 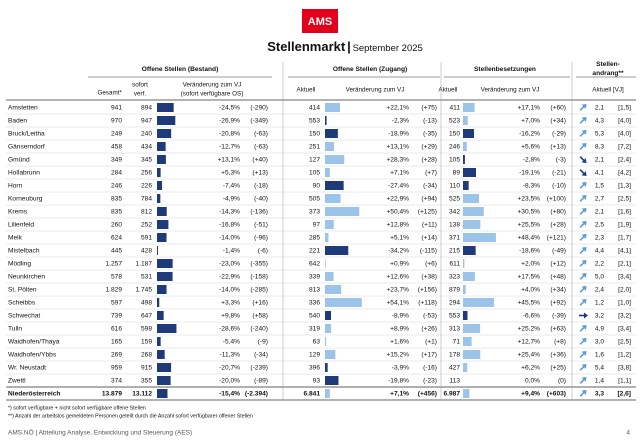 What do you see at coordinates (314, 146) in the screenshot?
I see `cell: 251` at bounding box center [314, 146].